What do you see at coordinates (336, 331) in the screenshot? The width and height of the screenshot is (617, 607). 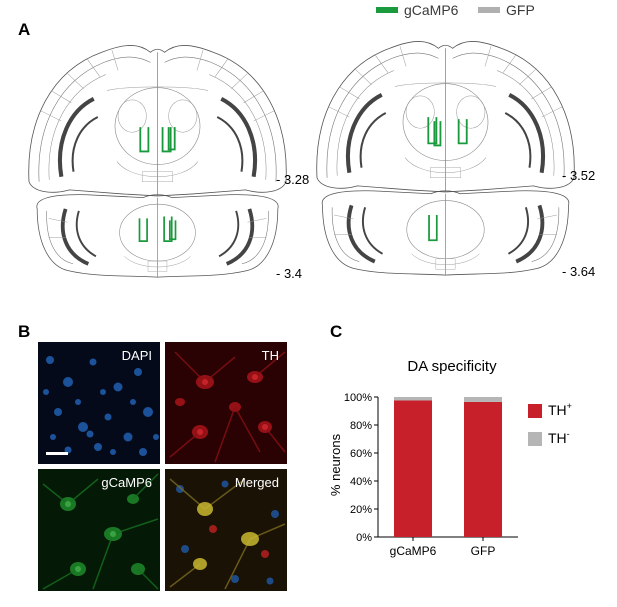 I see `panel-c-letter: C` at bounding box center [336, 331].